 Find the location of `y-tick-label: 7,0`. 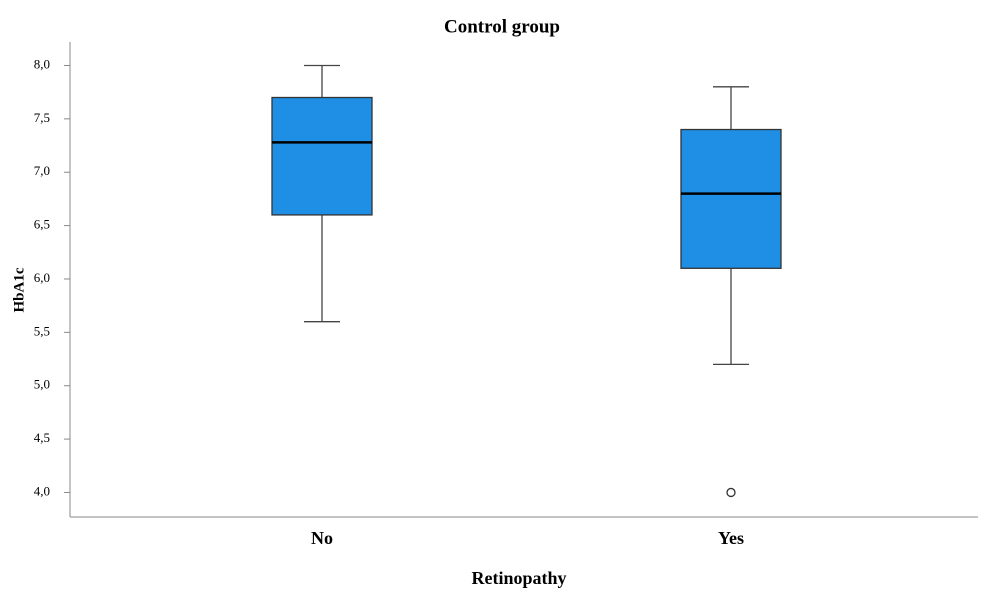

y-tick-label: 7,0 is located at coordinates (42, 170).